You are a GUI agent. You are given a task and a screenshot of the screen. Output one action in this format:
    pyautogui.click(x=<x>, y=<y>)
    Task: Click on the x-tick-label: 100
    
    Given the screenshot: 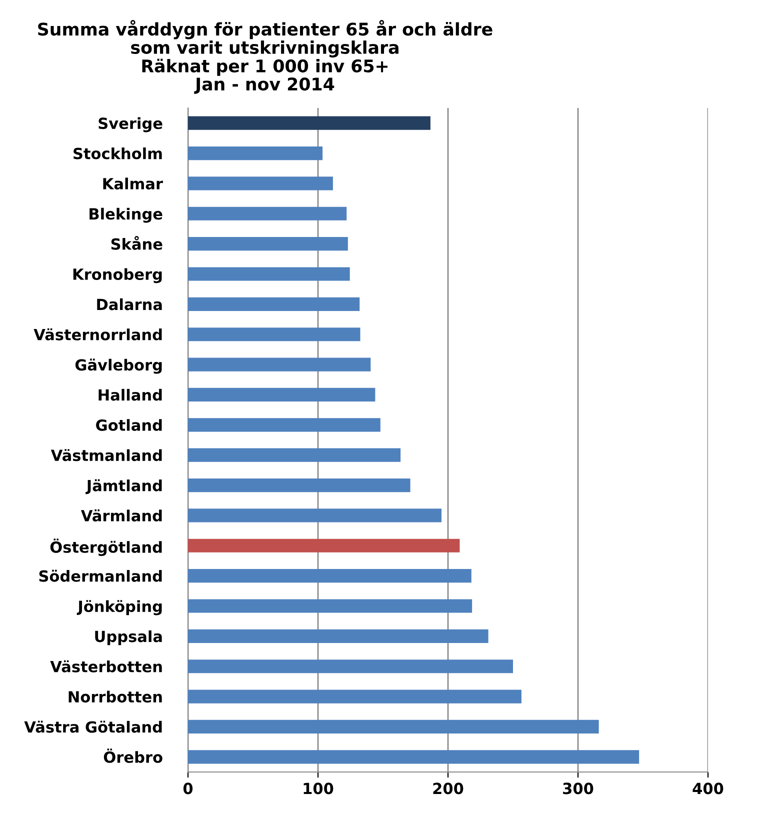 What is the action you would take?
    pyautogui.click(x=319, y=788)
    